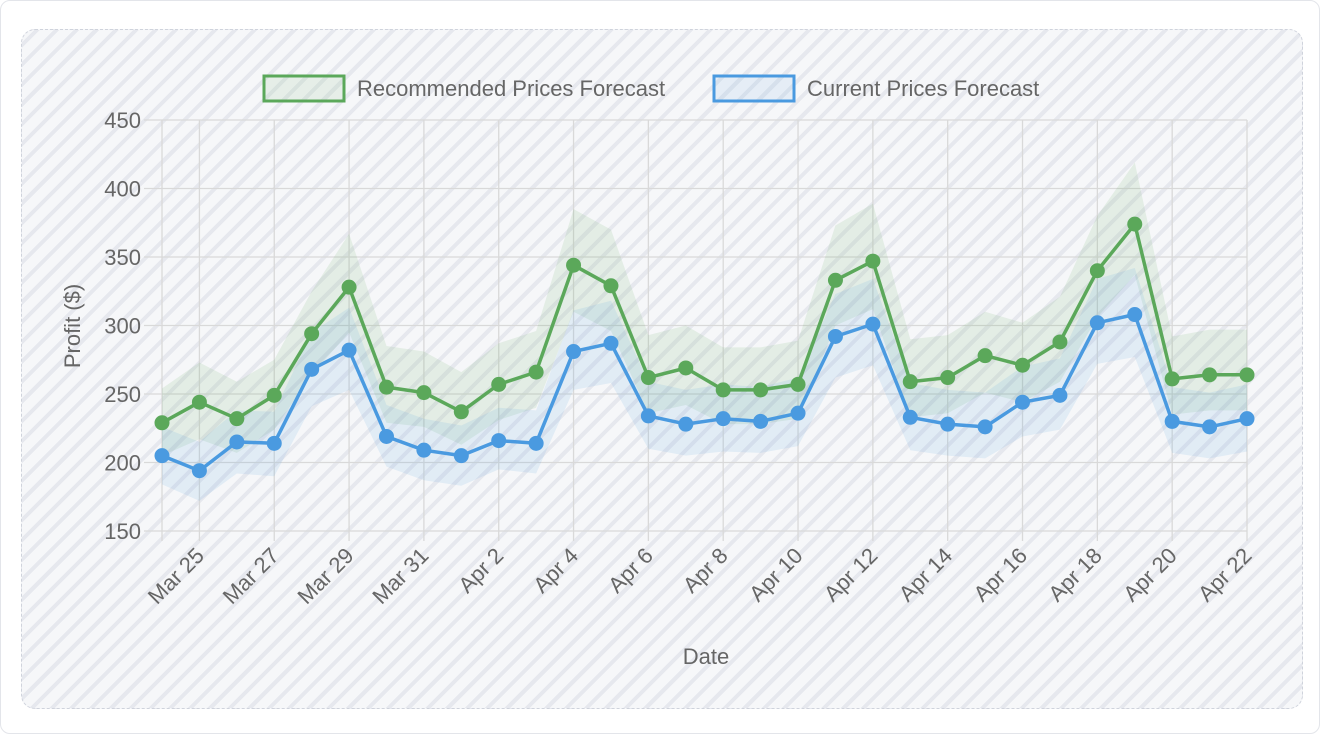 Image resolution: width=1320 pixels, height=736 pixels. What do you see at coordinates (1150, 575) in the screenshot?
I see `x-tick-label: Apr 20` at bounding box center [1150, 575].